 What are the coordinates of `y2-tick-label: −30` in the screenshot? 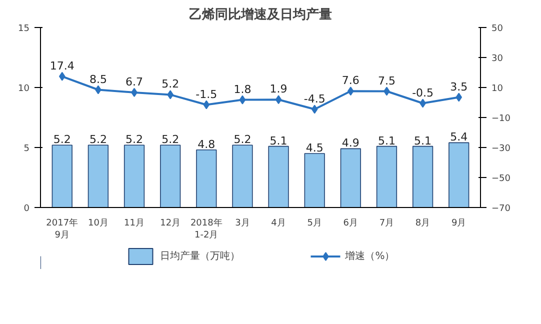 It's located at (501, 149).